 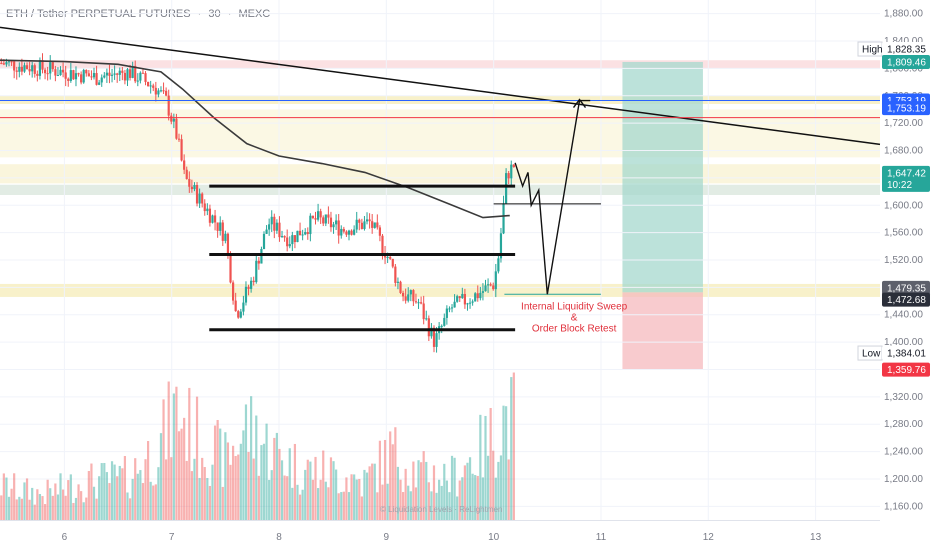 What do you see at coordinates (574, 328) in the screenshot?
I see `annotation-line-2: Order Block Retest` at bounding box center [574, 328].